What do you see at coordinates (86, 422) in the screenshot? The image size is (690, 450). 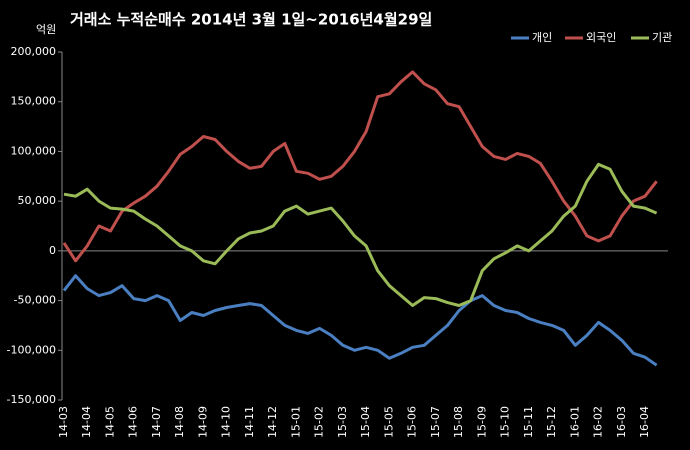 I see `x-tick-label: 14-04` at bounding box center [86, 422].